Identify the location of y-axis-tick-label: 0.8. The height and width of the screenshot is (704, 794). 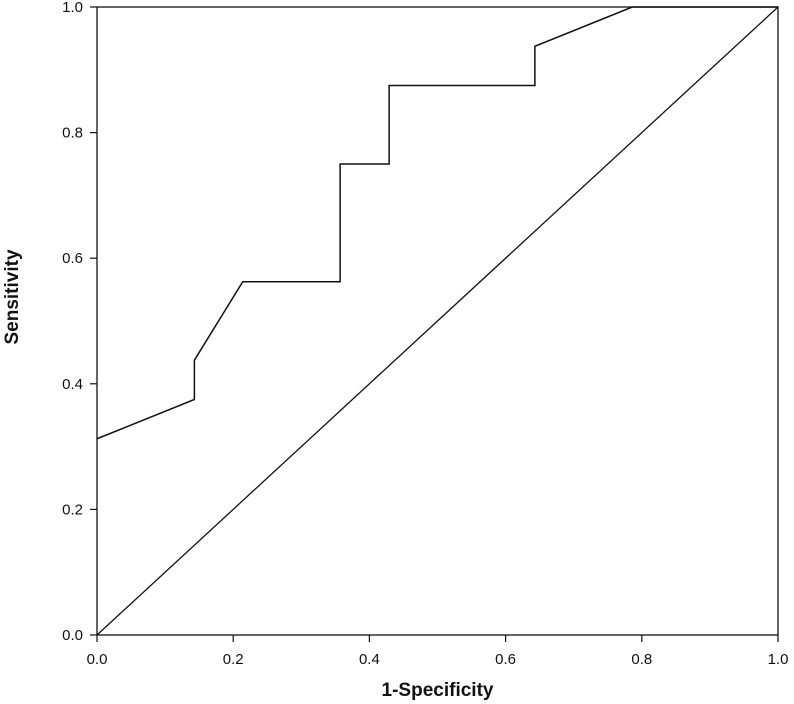
(72, 133).